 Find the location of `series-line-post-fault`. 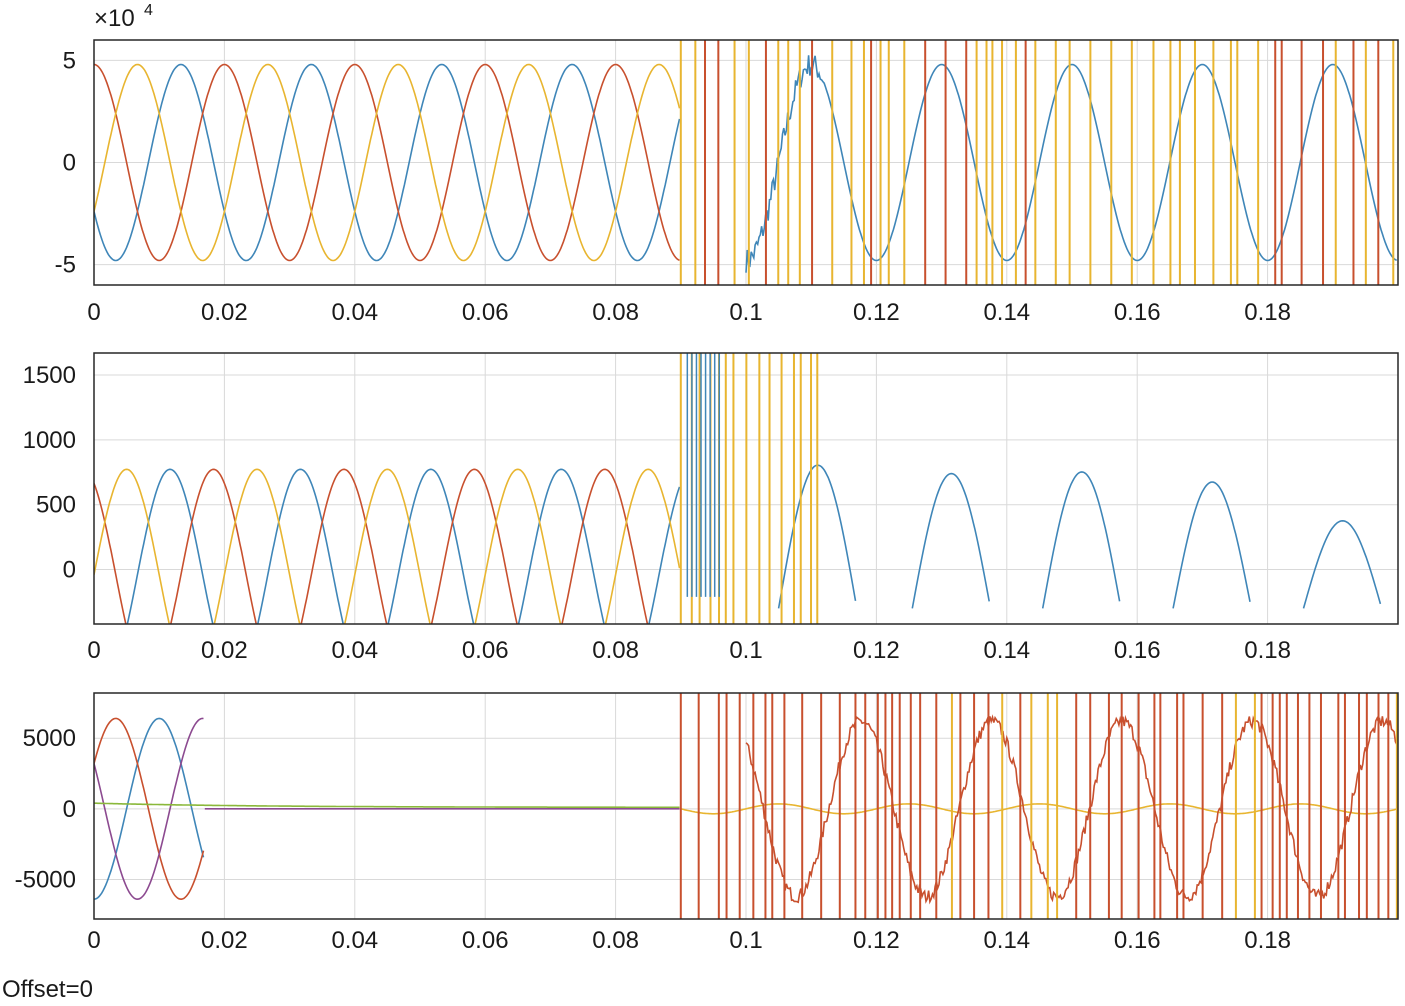

series-line-post-fault is located at coordinates (1071, 809).